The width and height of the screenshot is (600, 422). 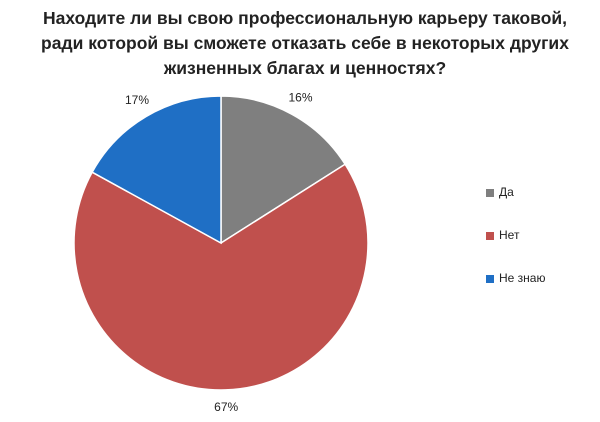 What do you see at coordinates (300, 98) in the screenshot?
I see `data-label: 16%` at bounding box center [300, 98].